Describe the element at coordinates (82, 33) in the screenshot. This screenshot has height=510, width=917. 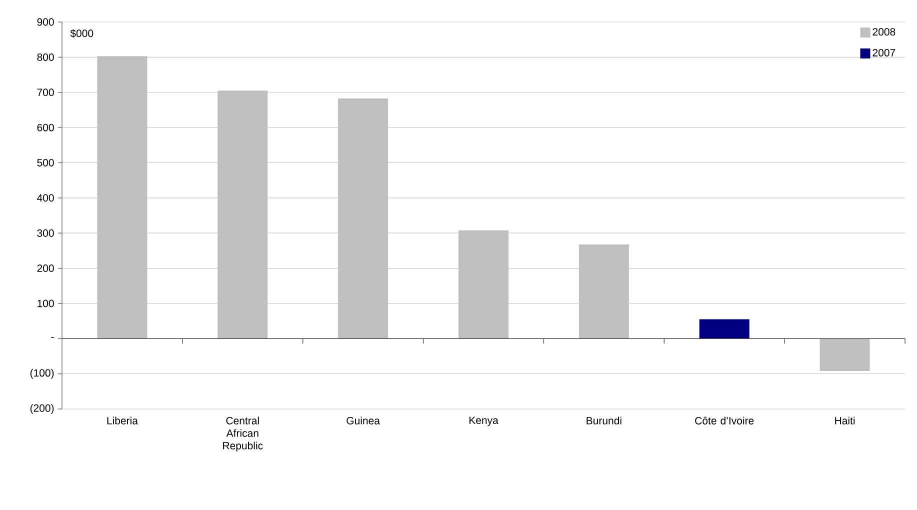
I see `y-axis-title: $000` at that location.